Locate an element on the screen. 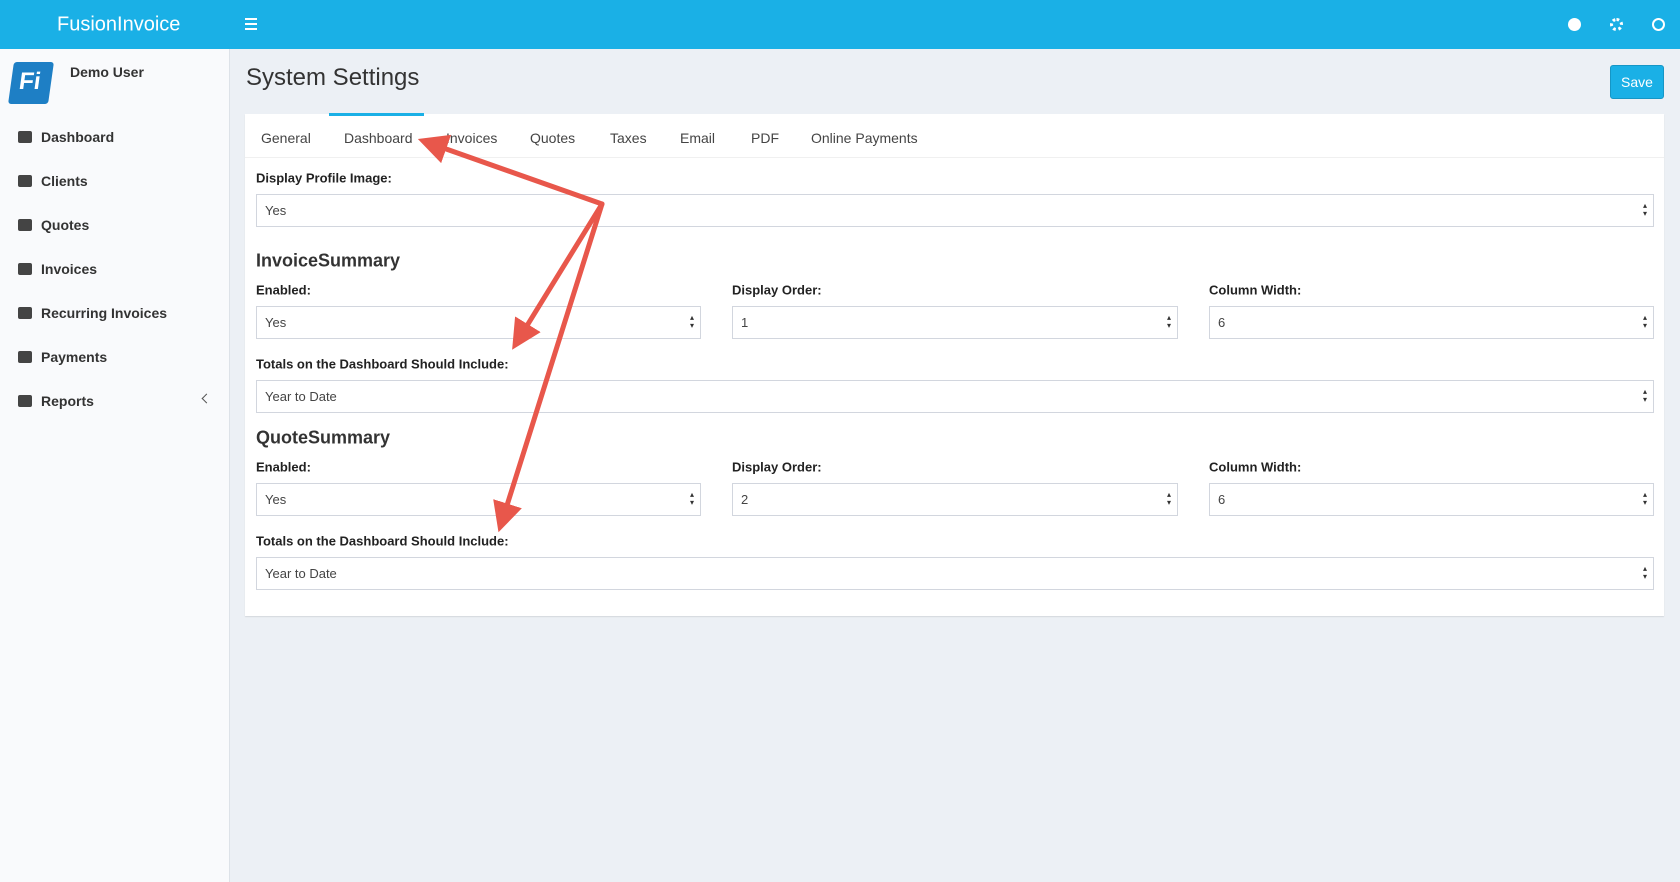 The width and height of the screenshot is (1680, 882). active-tab-indicator is located at coordinates (376, 114).